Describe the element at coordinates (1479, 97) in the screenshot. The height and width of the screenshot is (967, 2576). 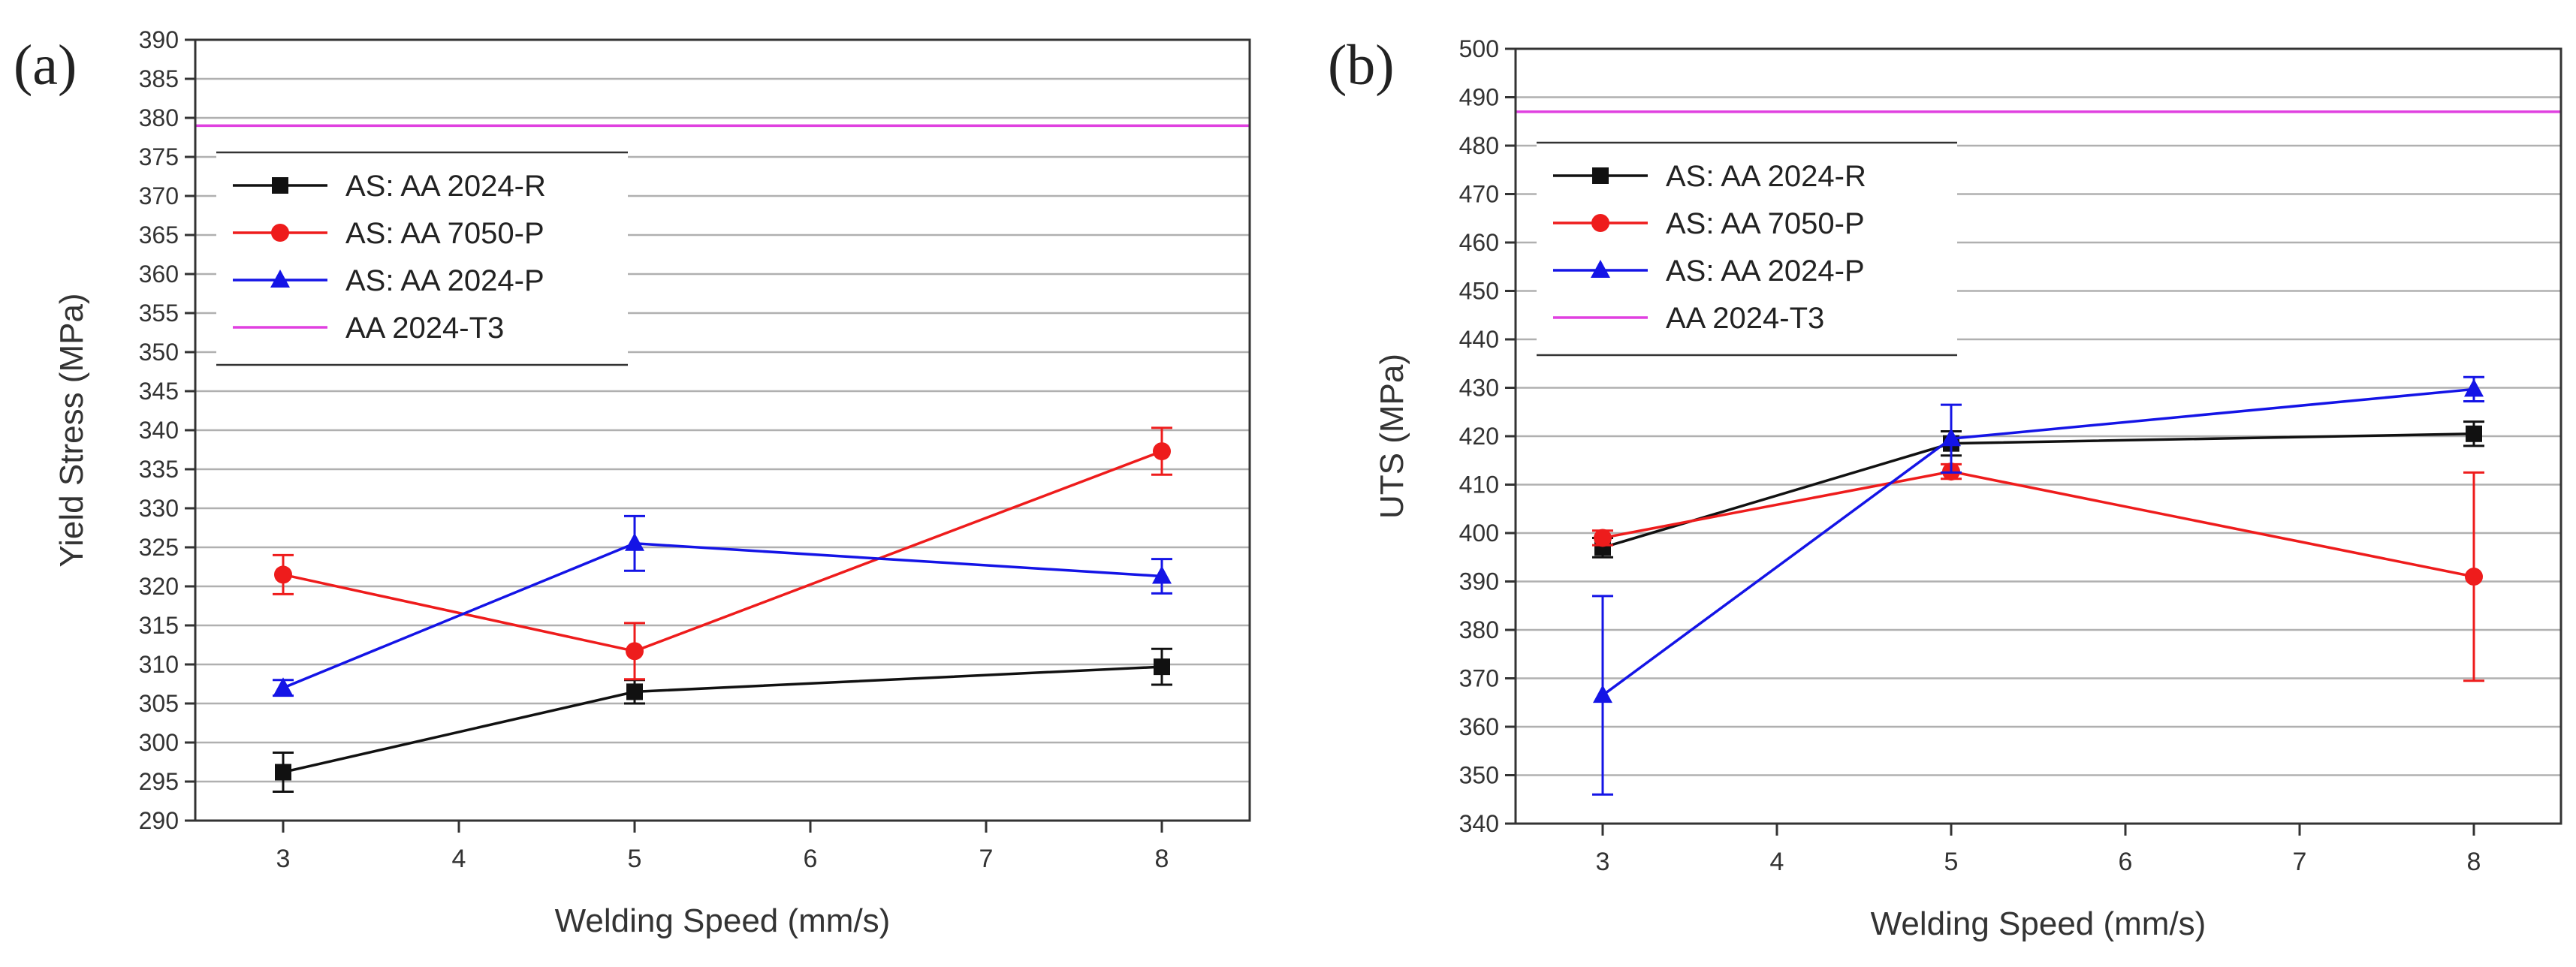
I see `y-tick-label: 490` at that location.